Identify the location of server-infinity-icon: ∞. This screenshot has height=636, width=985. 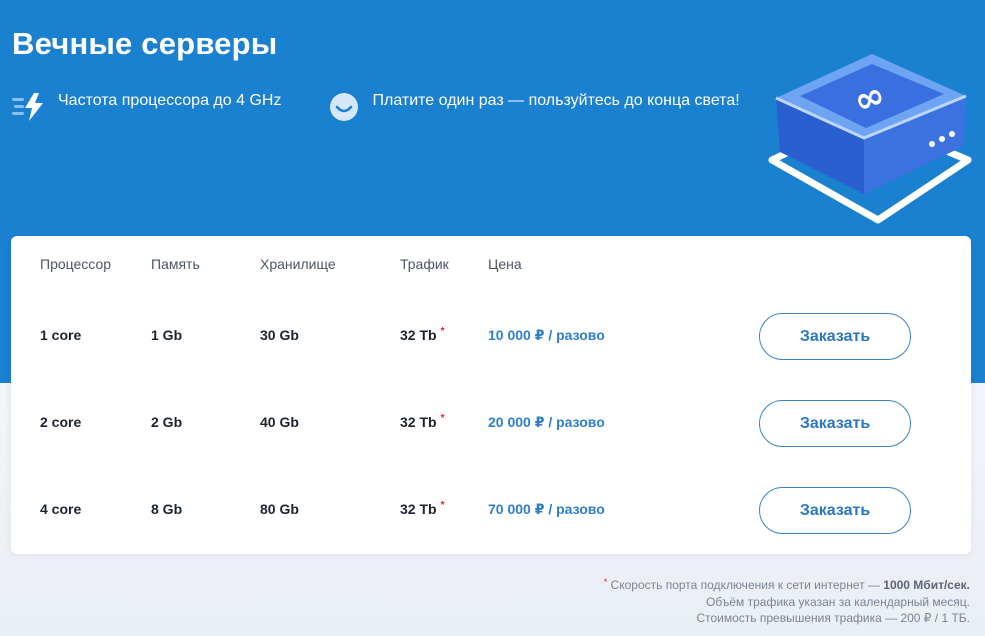
(870, 140).